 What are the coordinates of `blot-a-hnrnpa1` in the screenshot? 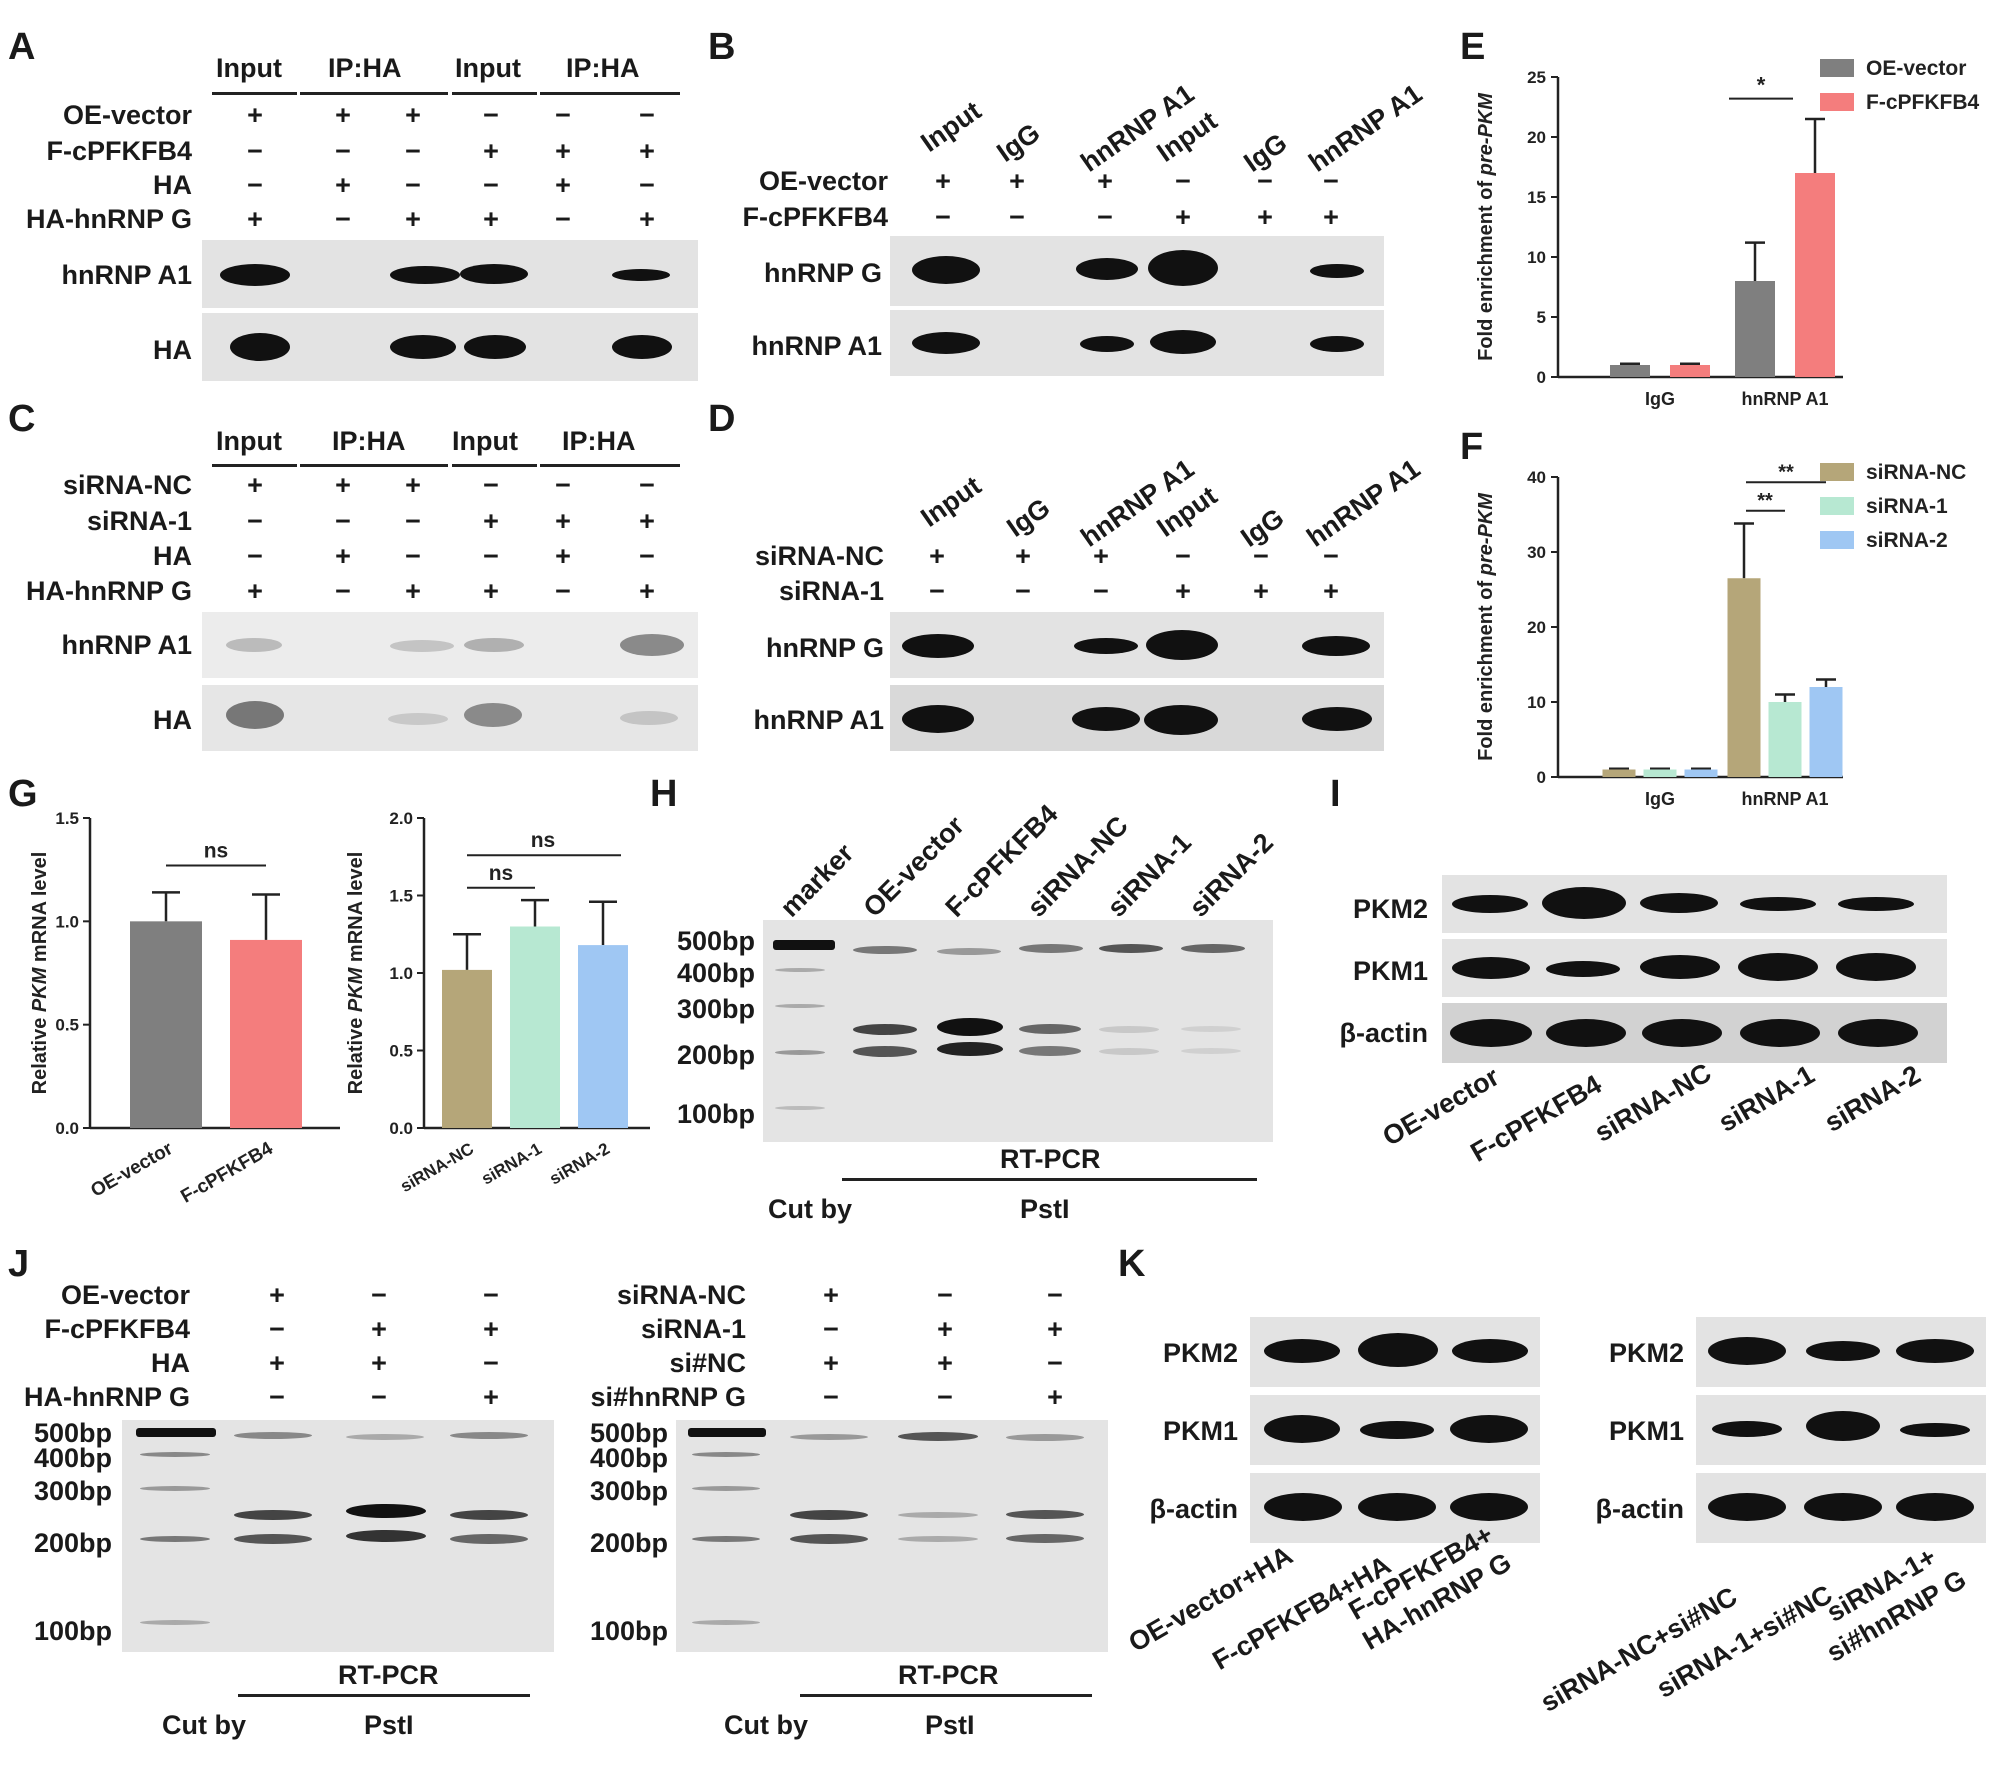 It's located at (450, 274).